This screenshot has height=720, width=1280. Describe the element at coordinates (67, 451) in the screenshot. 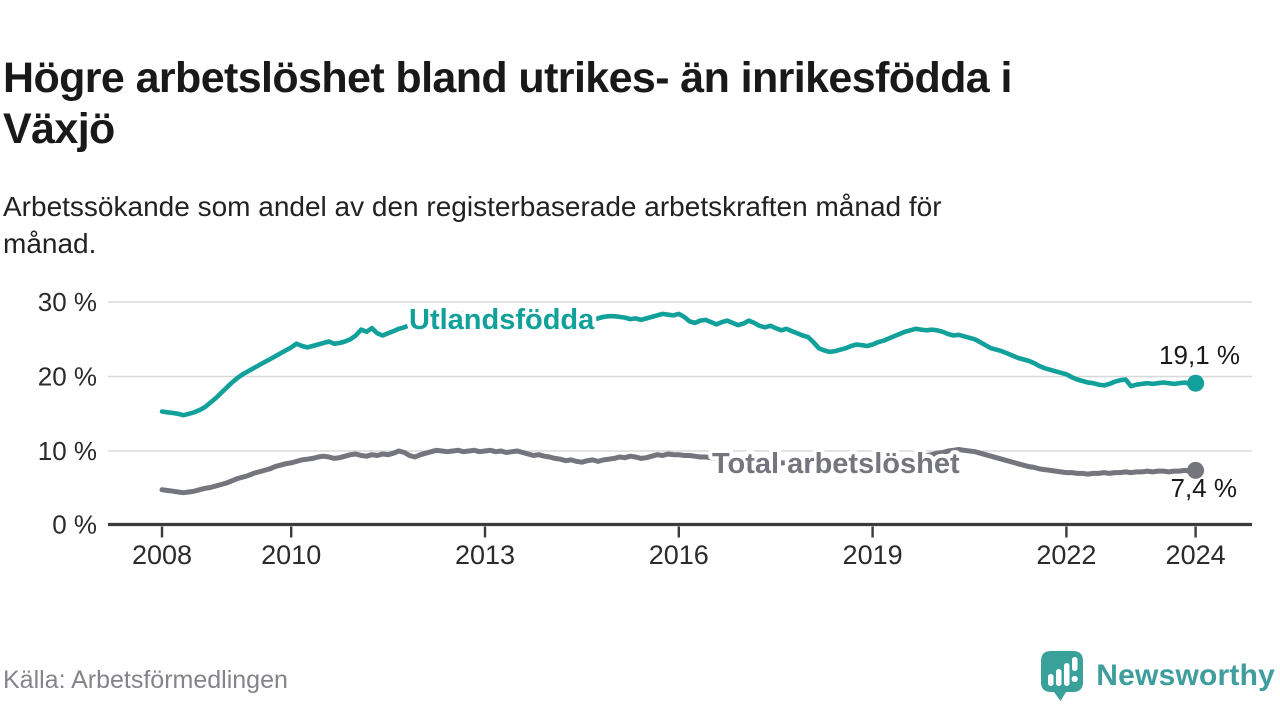

I see `y-axis-label-10: 10 %` at that location.